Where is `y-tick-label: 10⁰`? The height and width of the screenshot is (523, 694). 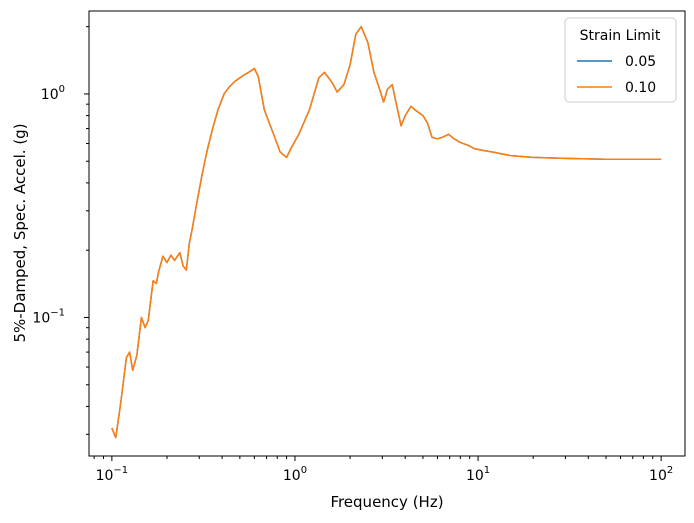 y-tick-label: 10⁰ is located at coordinates (53, 93).